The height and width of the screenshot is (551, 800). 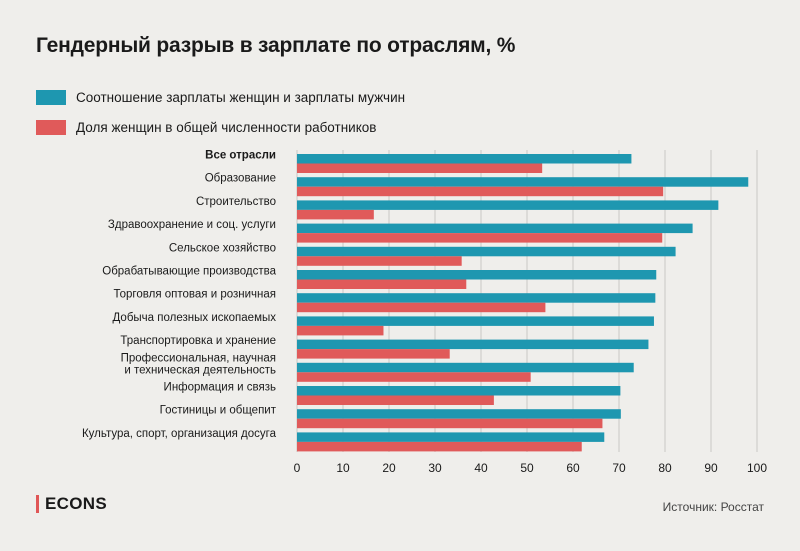 I want to click on x-tick-label: 40, so click(x=481, y=468).